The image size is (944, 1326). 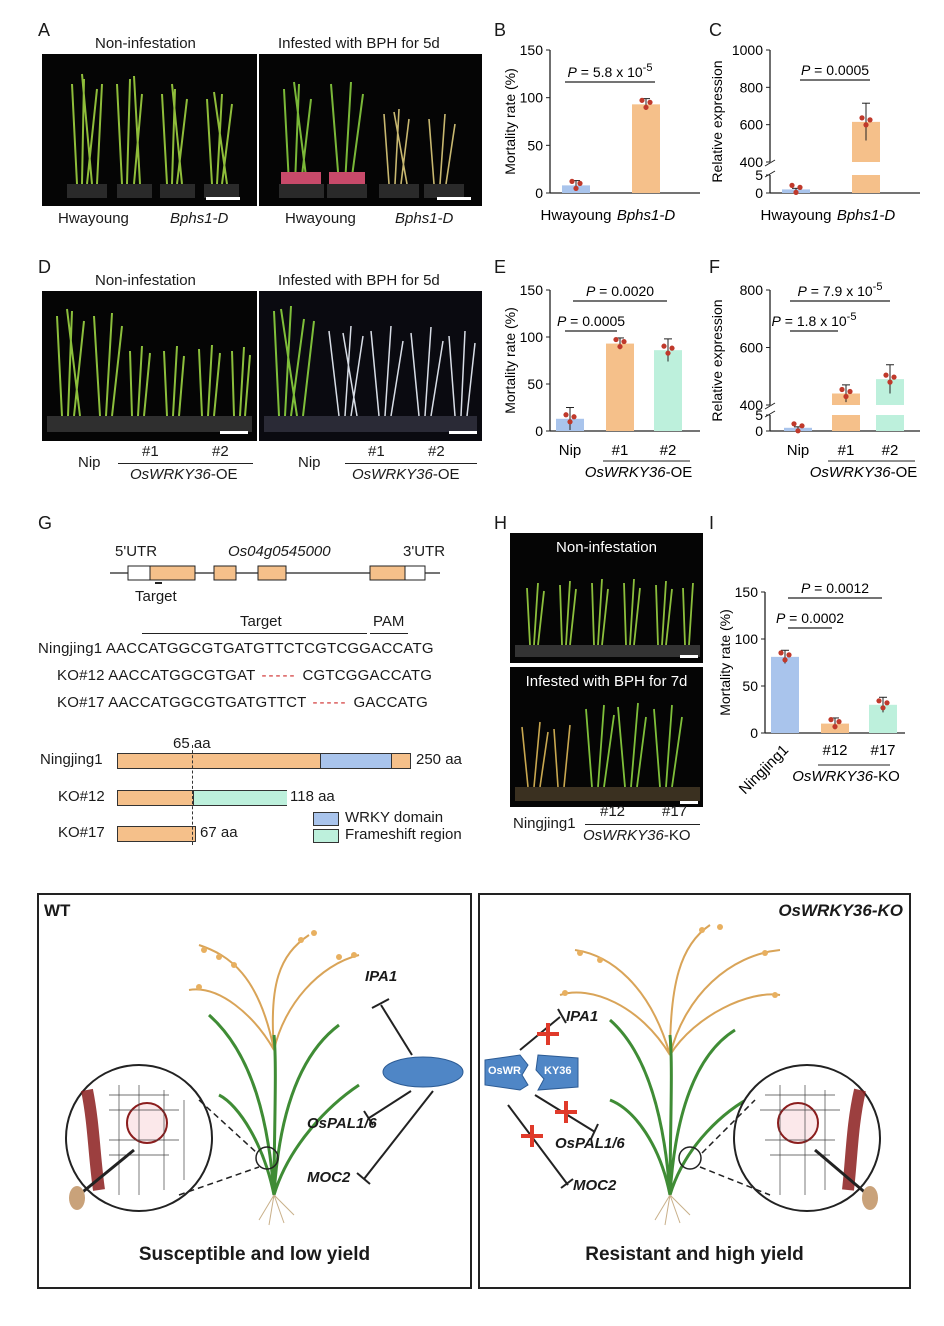 I want to click on panel-a-left-caption: Non-infestation, so click(x=145, y=43).